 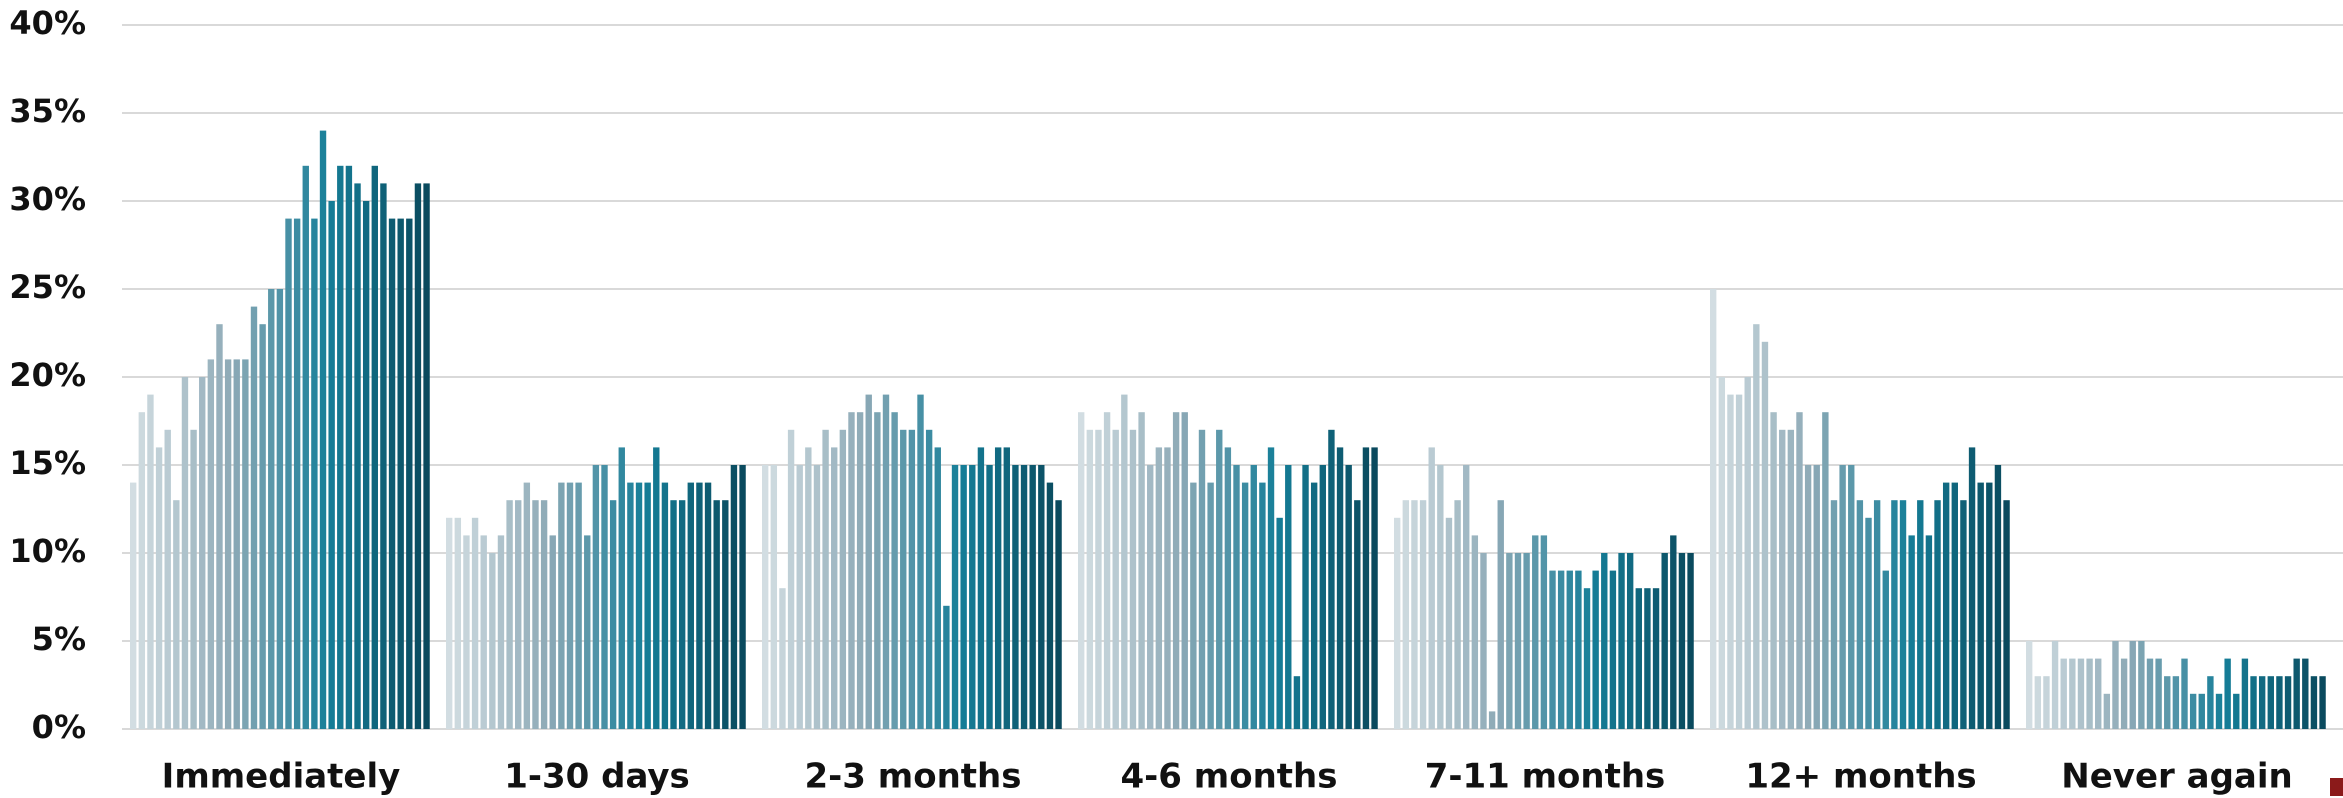 What do you see at coordinates (1229, 777) in the screenshot?
I see `x-tick-label: 4-6 months` at bounding box center [1229, 777].